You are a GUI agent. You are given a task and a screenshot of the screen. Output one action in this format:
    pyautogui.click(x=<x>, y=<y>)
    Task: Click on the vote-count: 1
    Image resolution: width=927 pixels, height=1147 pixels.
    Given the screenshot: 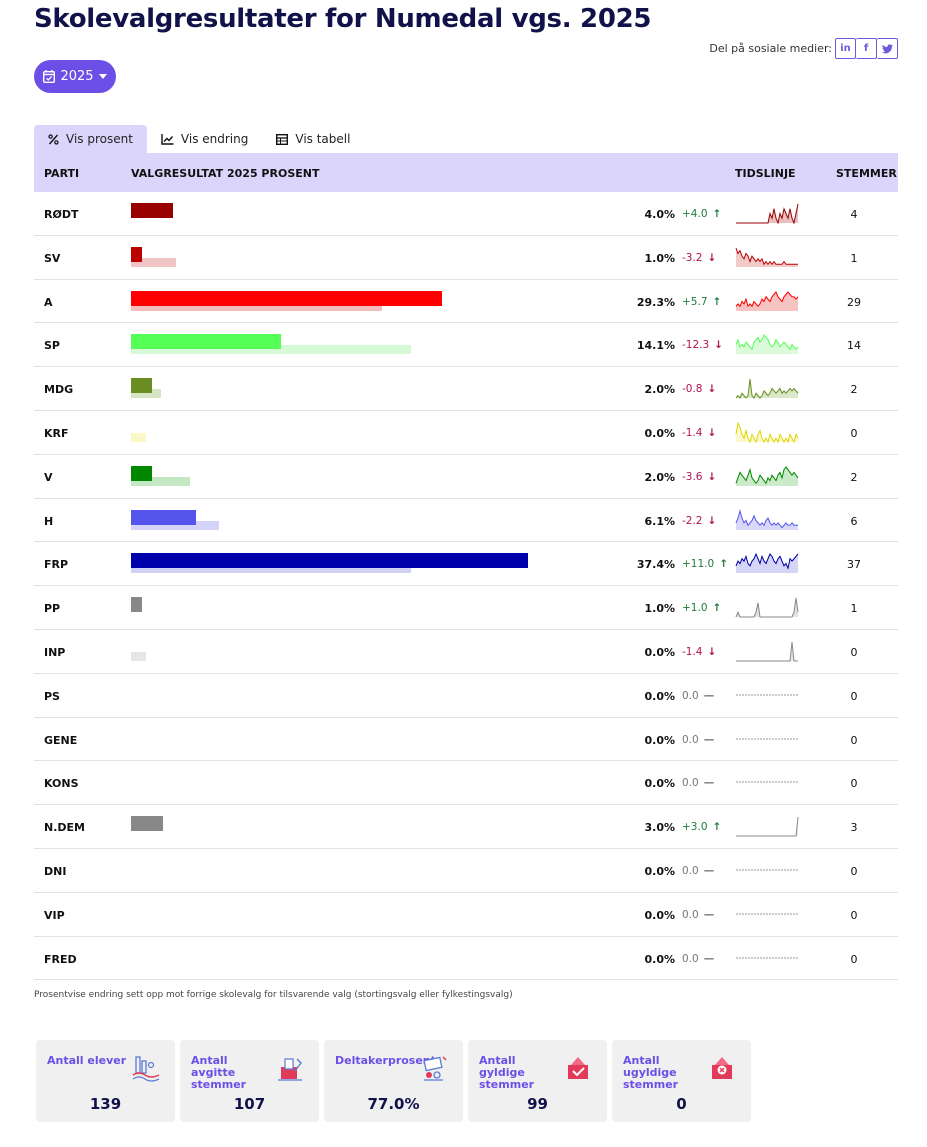 What is the action you would take?
    pyautogui.click(x=854, y=609)
    